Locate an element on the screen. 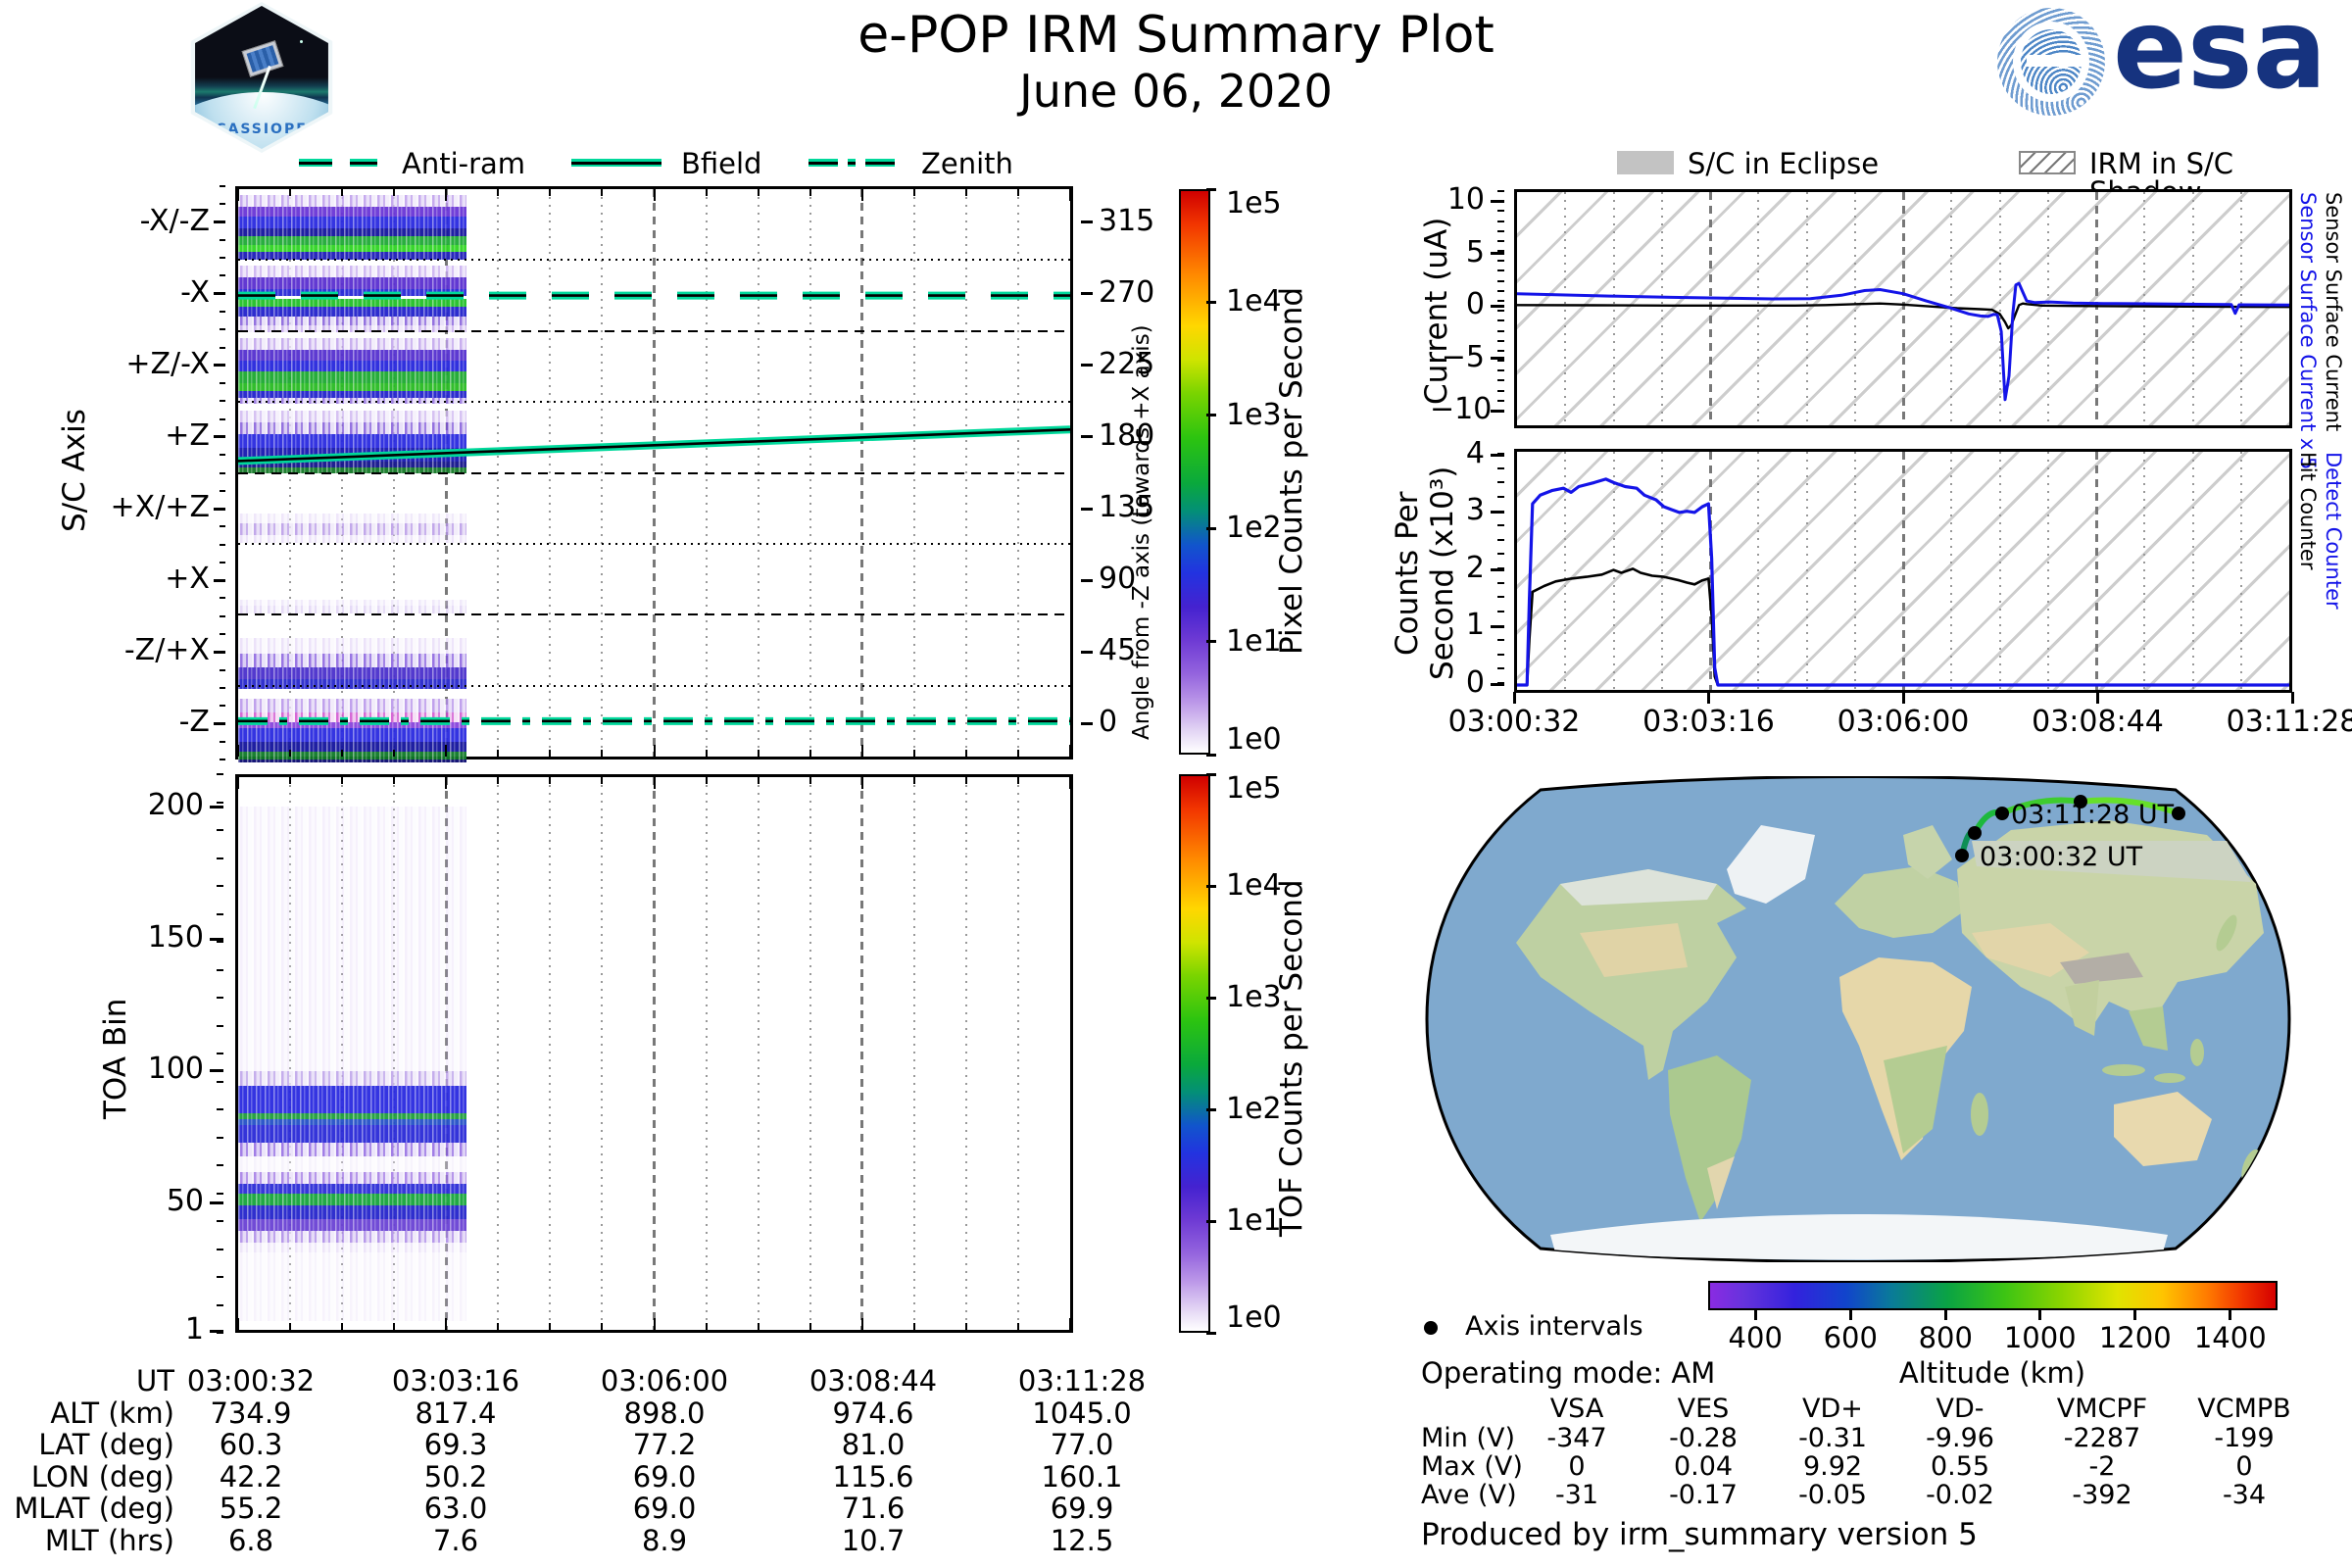  page-title: e-POP IRM Summary Plot is located at coordinates (1176, 35).